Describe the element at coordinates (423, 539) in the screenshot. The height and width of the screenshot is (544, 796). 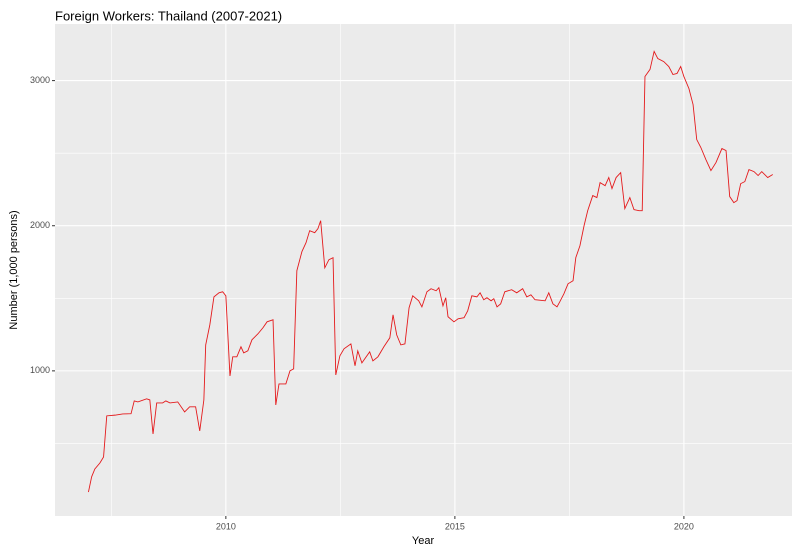
I see `x-axis-label: Year` at that location.